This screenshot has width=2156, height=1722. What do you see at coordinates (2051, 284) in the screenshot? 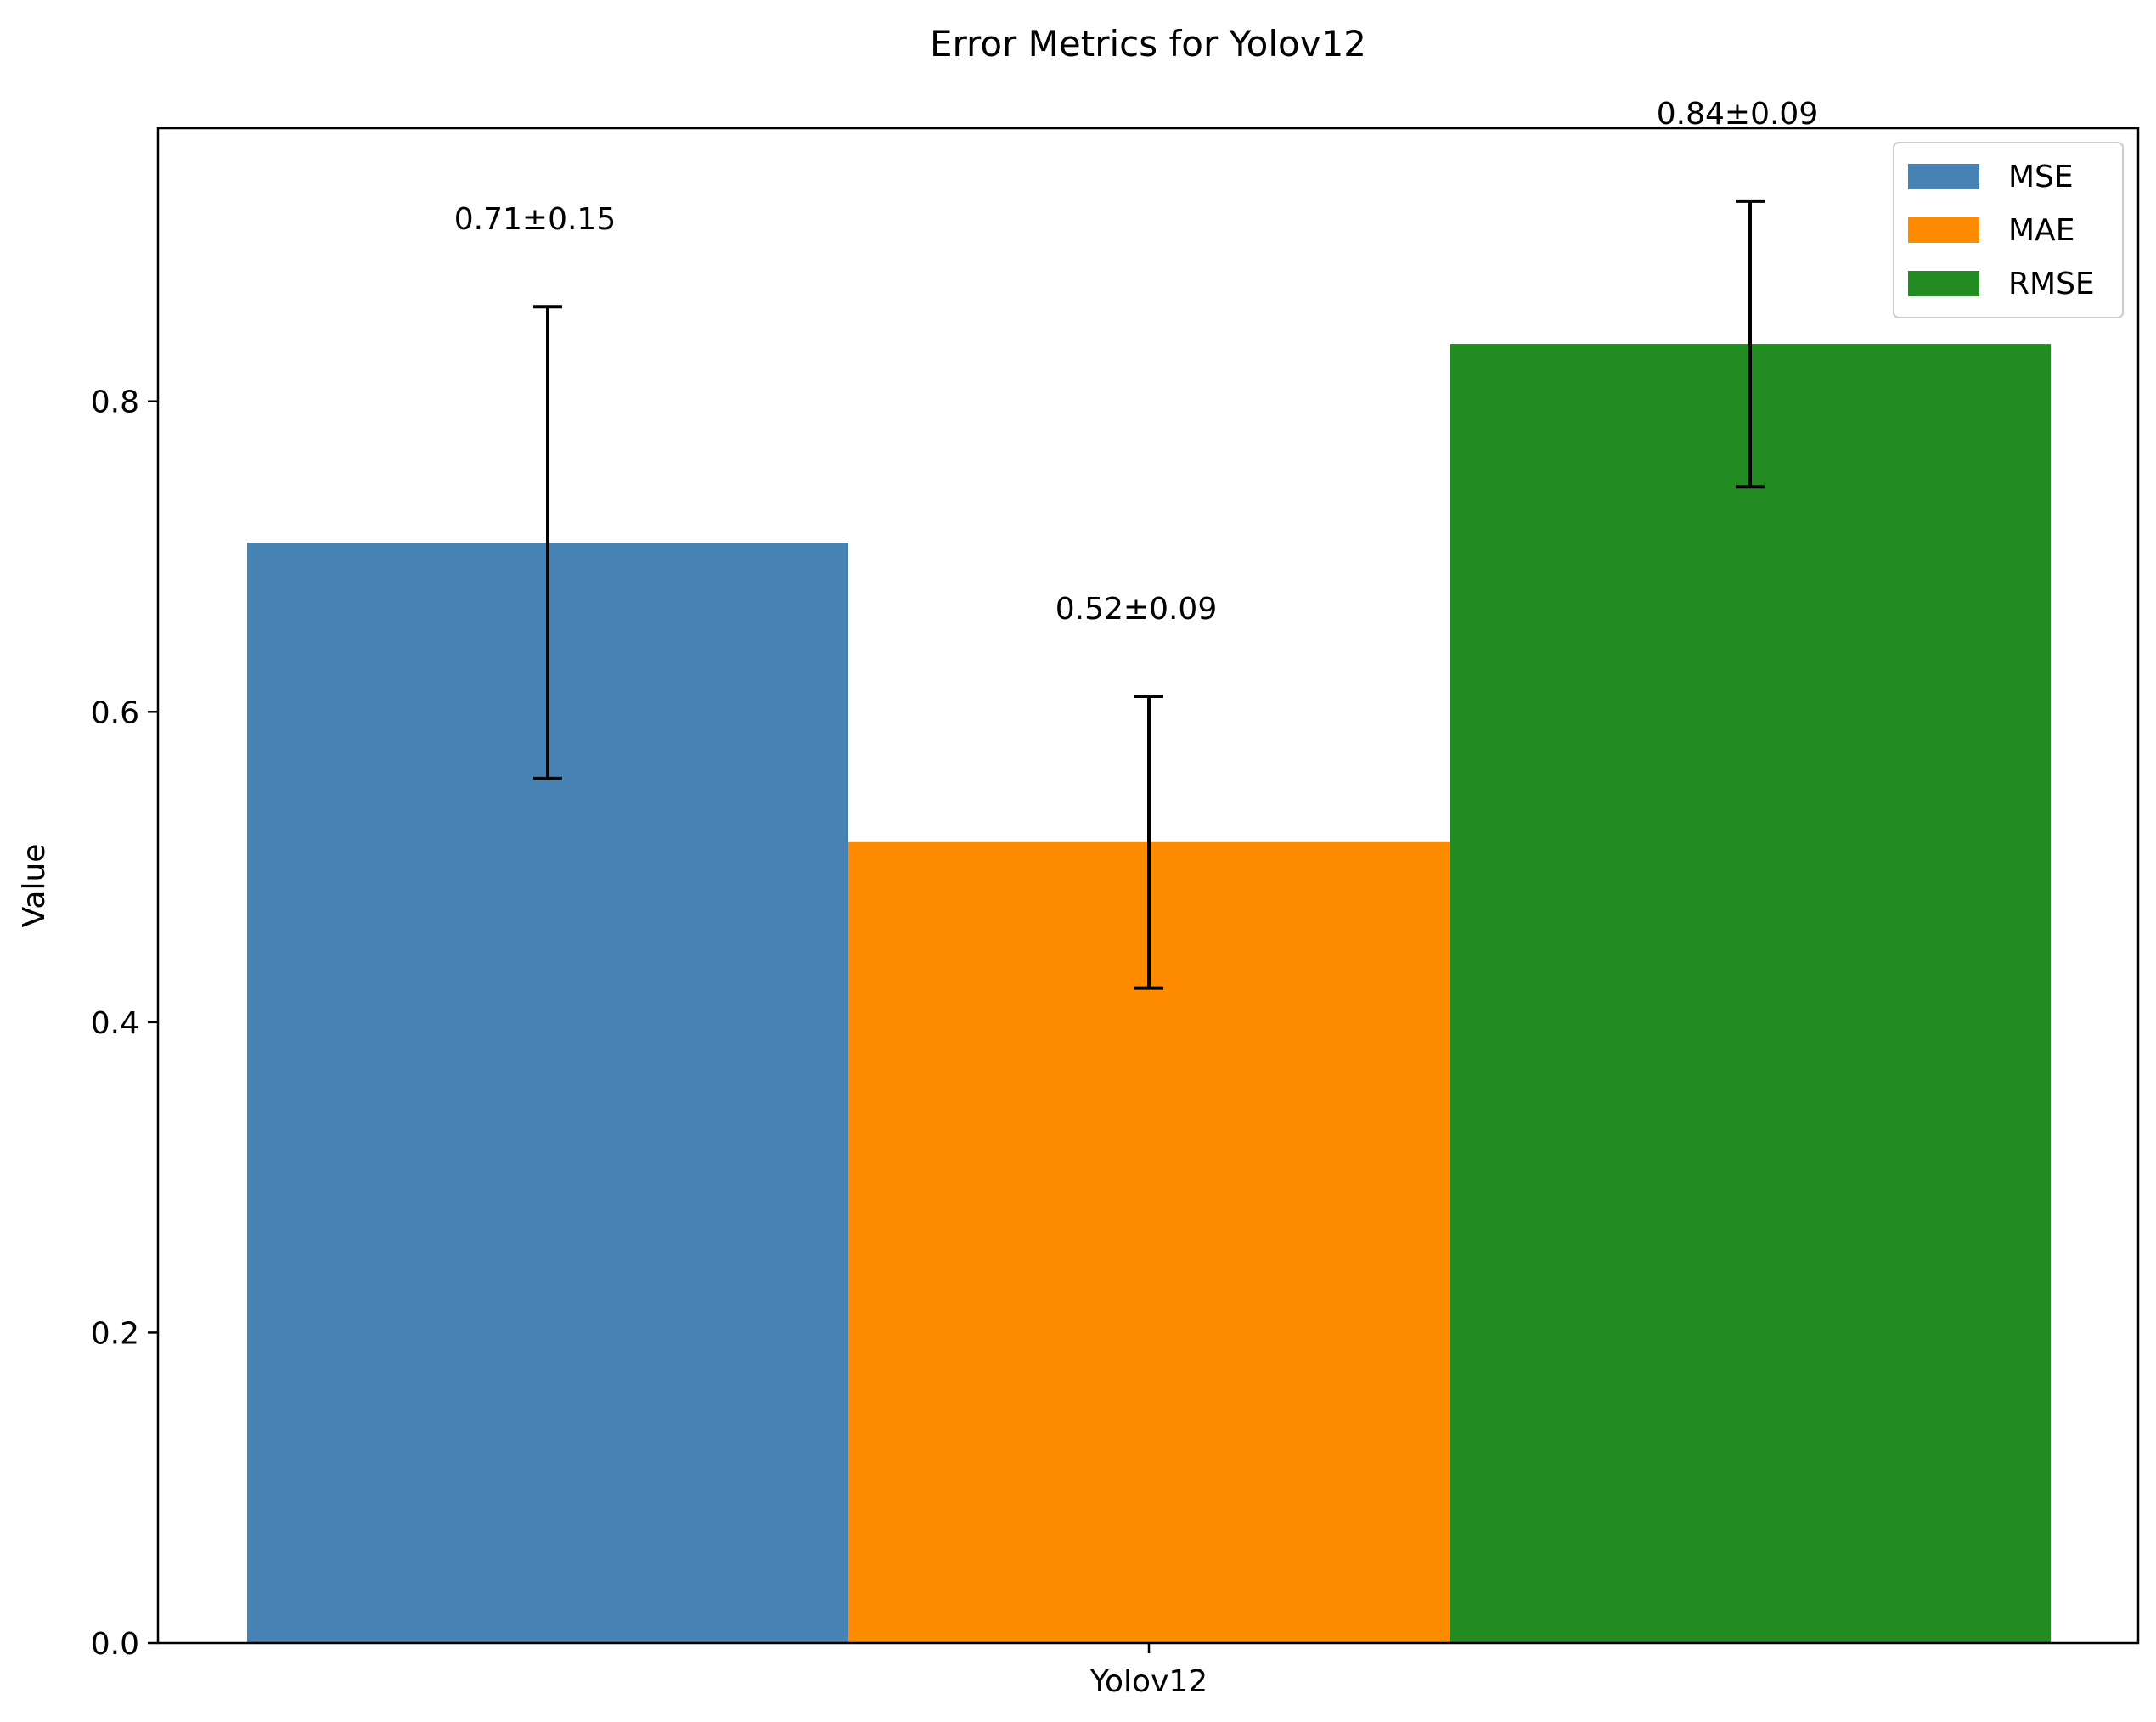
I see `legend-label-rmse: RMSE` at bounding box center [2051, 284].